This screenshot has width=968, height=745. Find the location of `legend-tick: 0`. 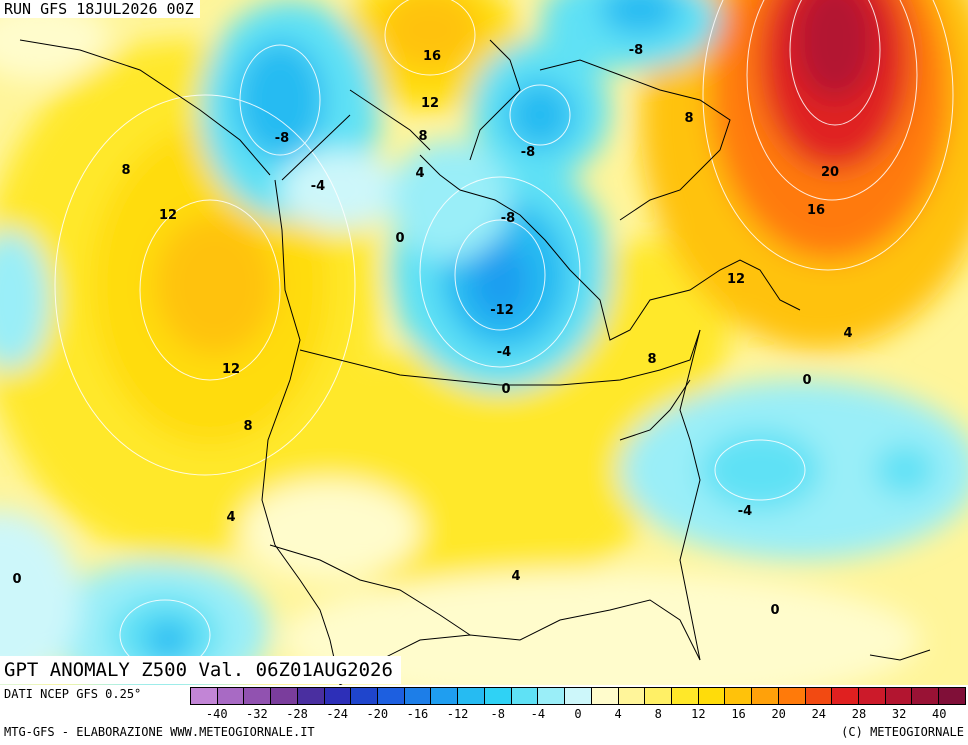

legend-tick: 0 is located at coordinates (578, 714).